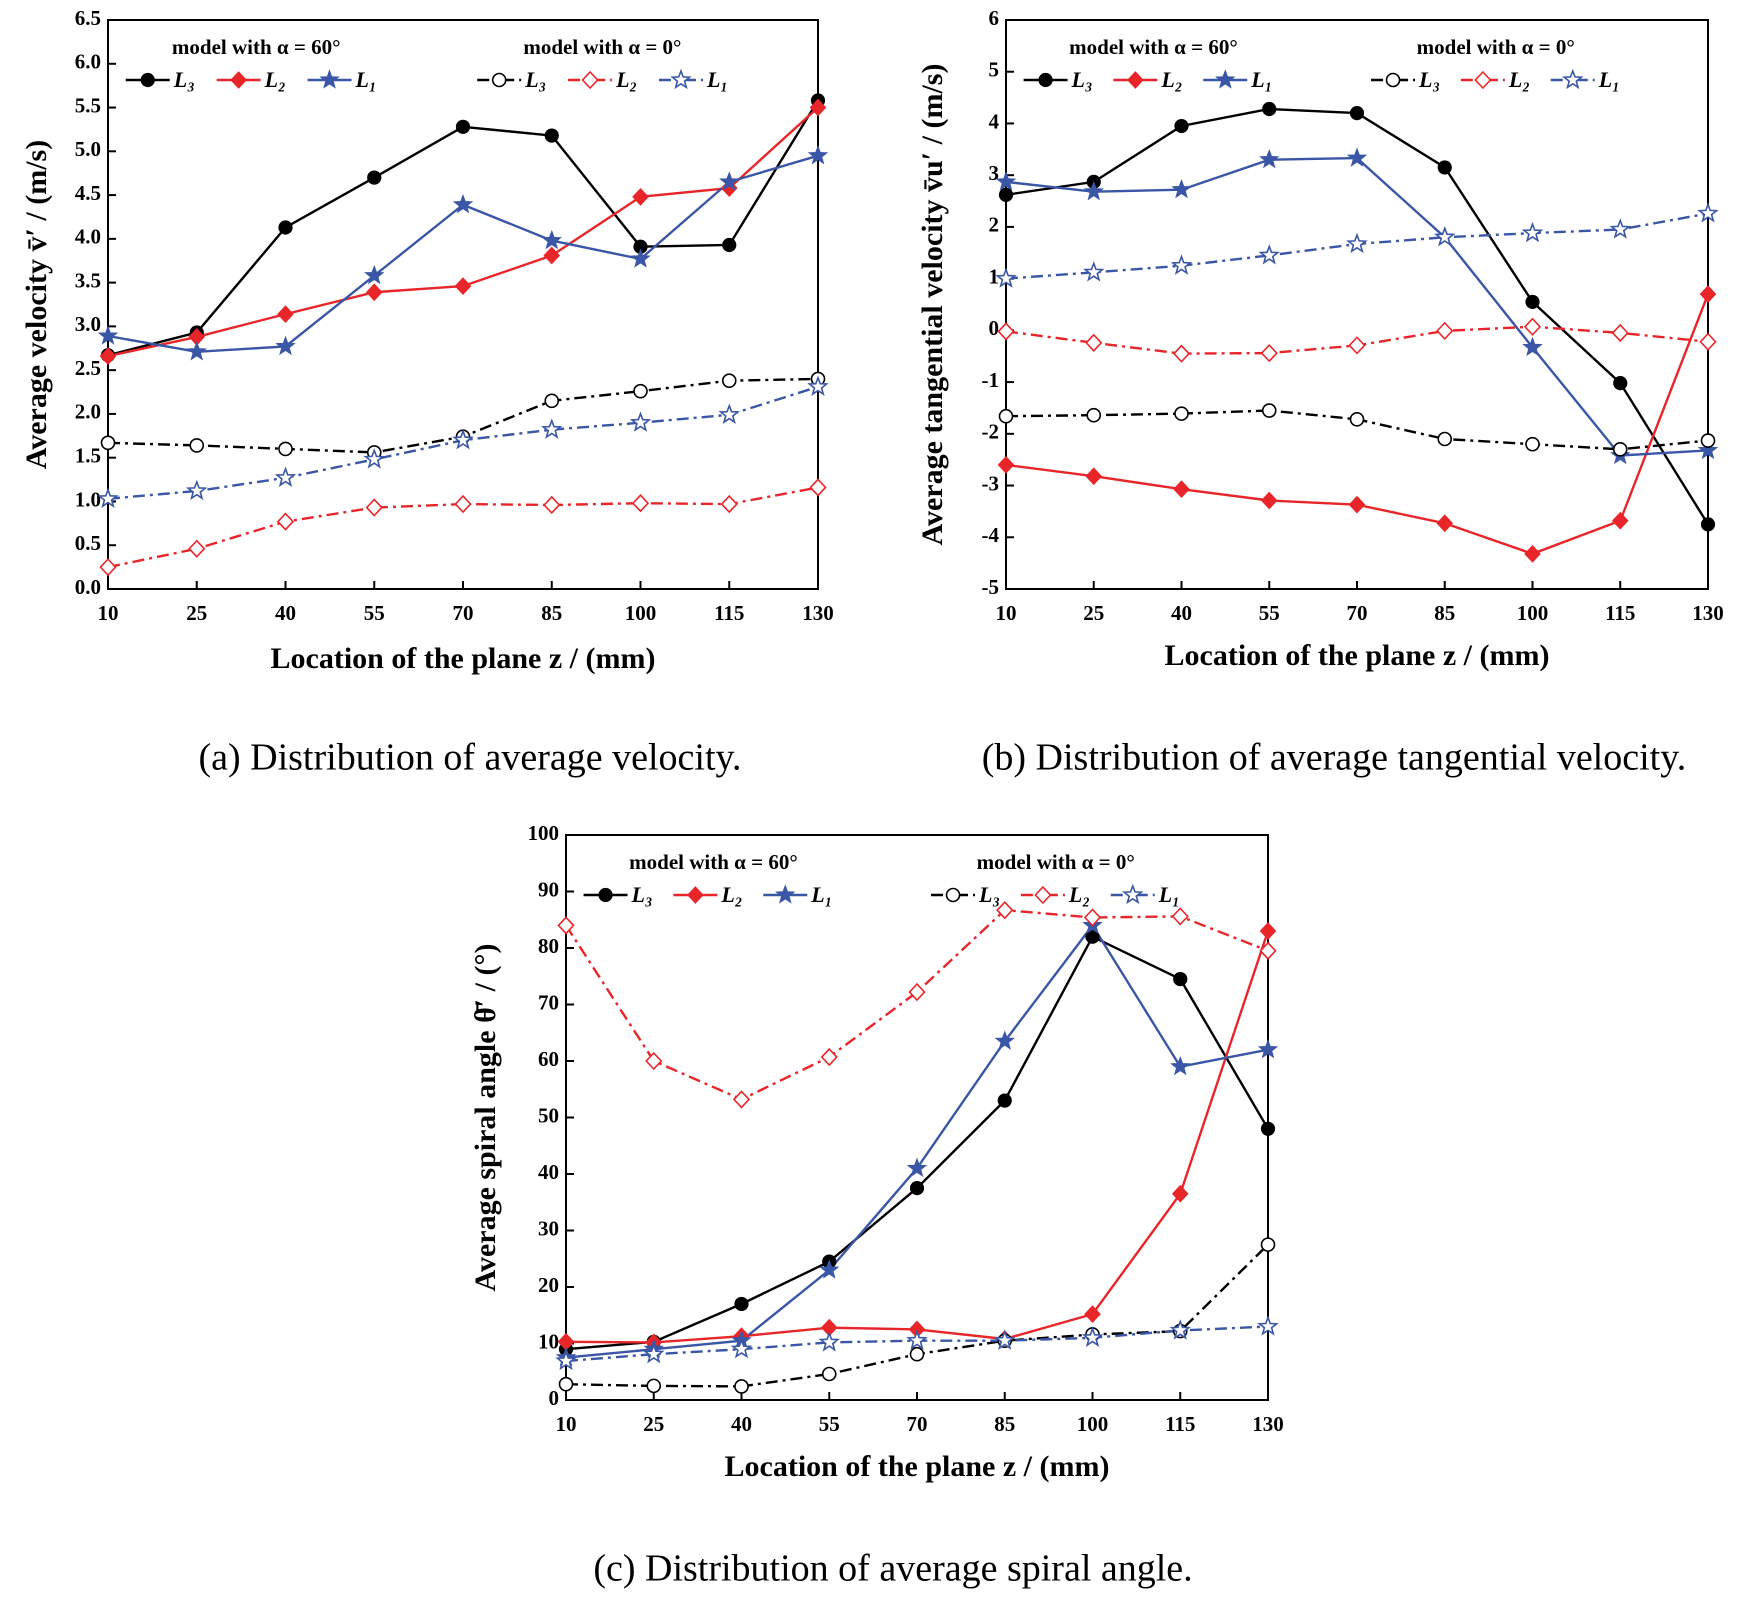 The width and height of the screenshot is (1750, 1599). Describe the element at coordinates (88, 193) in the screenshot. I see `y-tick-label: 4.5` at that location.